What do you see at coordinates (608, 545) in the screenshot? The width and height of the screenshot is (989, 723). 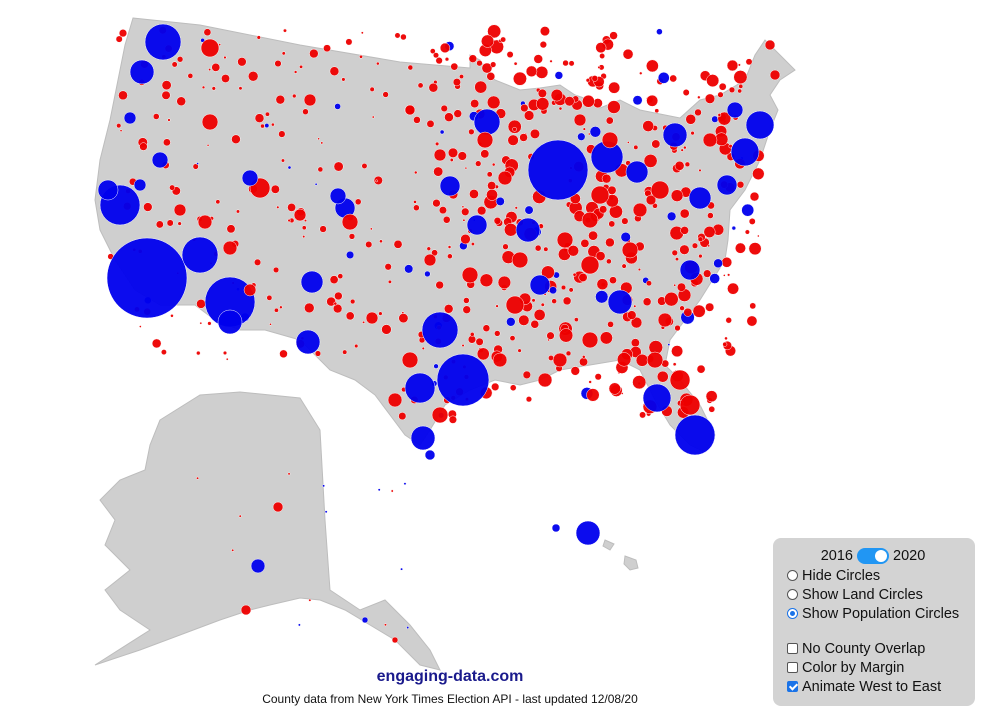 I see `hawaii-maui` at bounding box center [608, 545].